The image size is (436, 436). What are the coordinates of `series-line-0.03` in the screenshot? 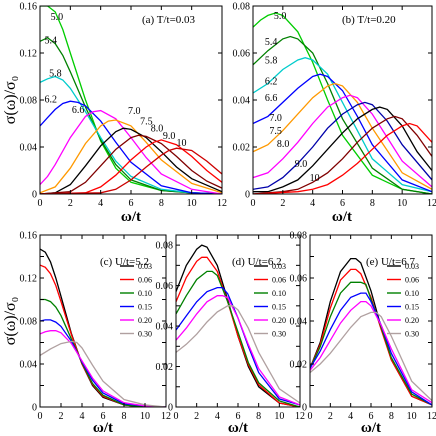 It's located at (103, 327).